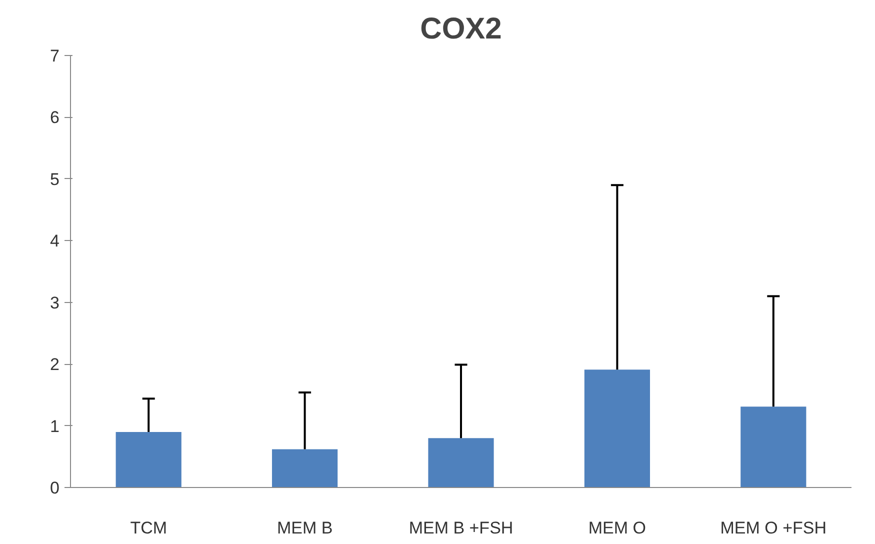 This screenshot has height=544, width=875. I want to click on y-tick-label: 1, so click(55, 426).